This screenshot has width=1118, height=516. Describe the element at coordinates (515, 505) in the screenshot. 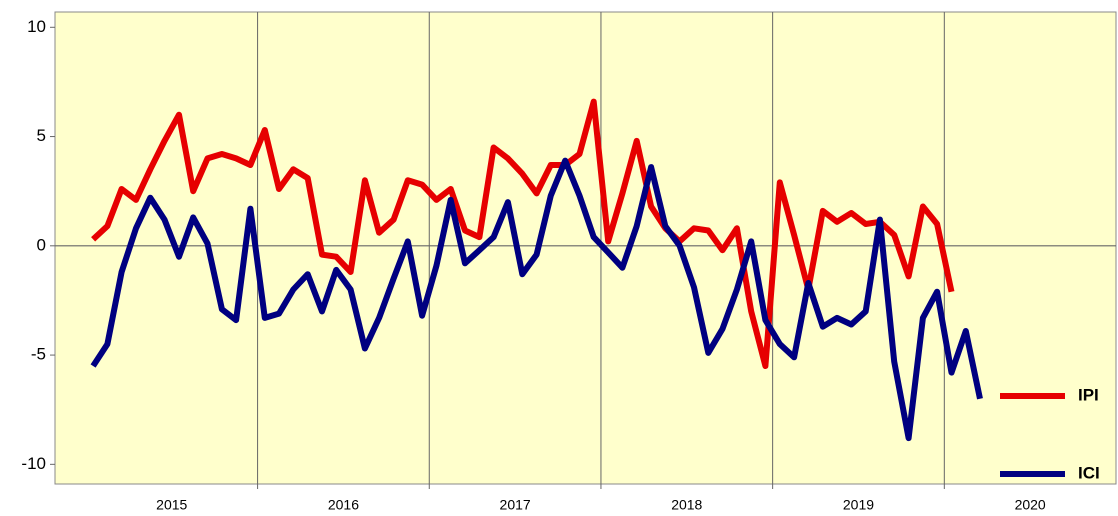

I see `x-tick-label: 2017` at that location.